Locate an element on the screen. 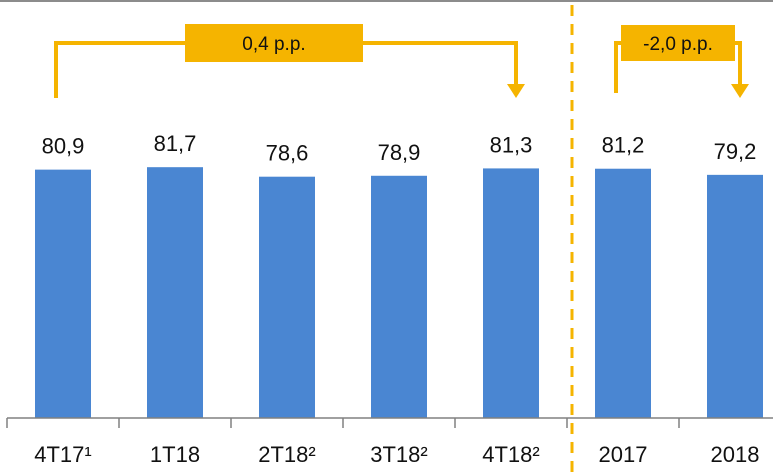 The width and height of the screenshot is (773, 473). value-label: 78,9 is located at coordinates (399, 152).